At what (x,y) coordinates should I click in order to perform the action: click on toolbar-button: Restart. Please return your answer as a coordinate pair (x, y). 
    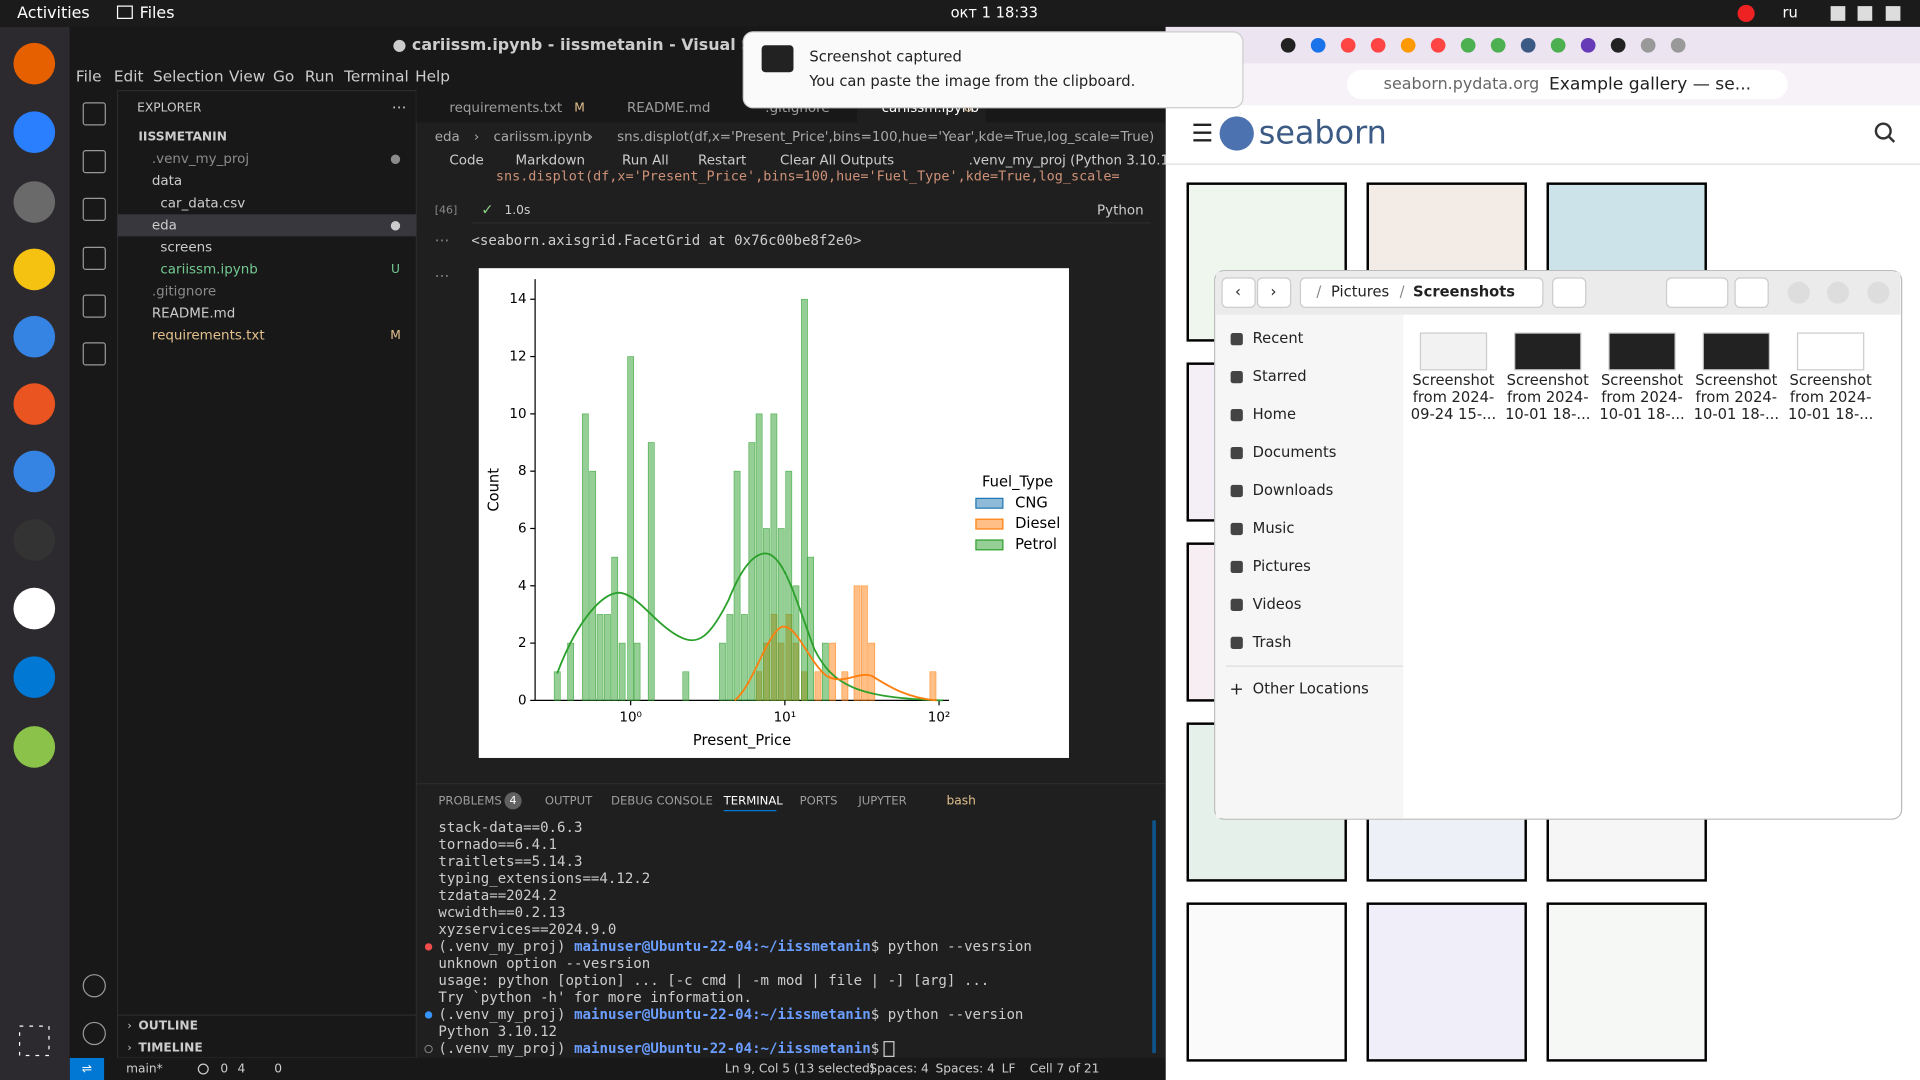
    Looking at the image, I should click on (722, 160).